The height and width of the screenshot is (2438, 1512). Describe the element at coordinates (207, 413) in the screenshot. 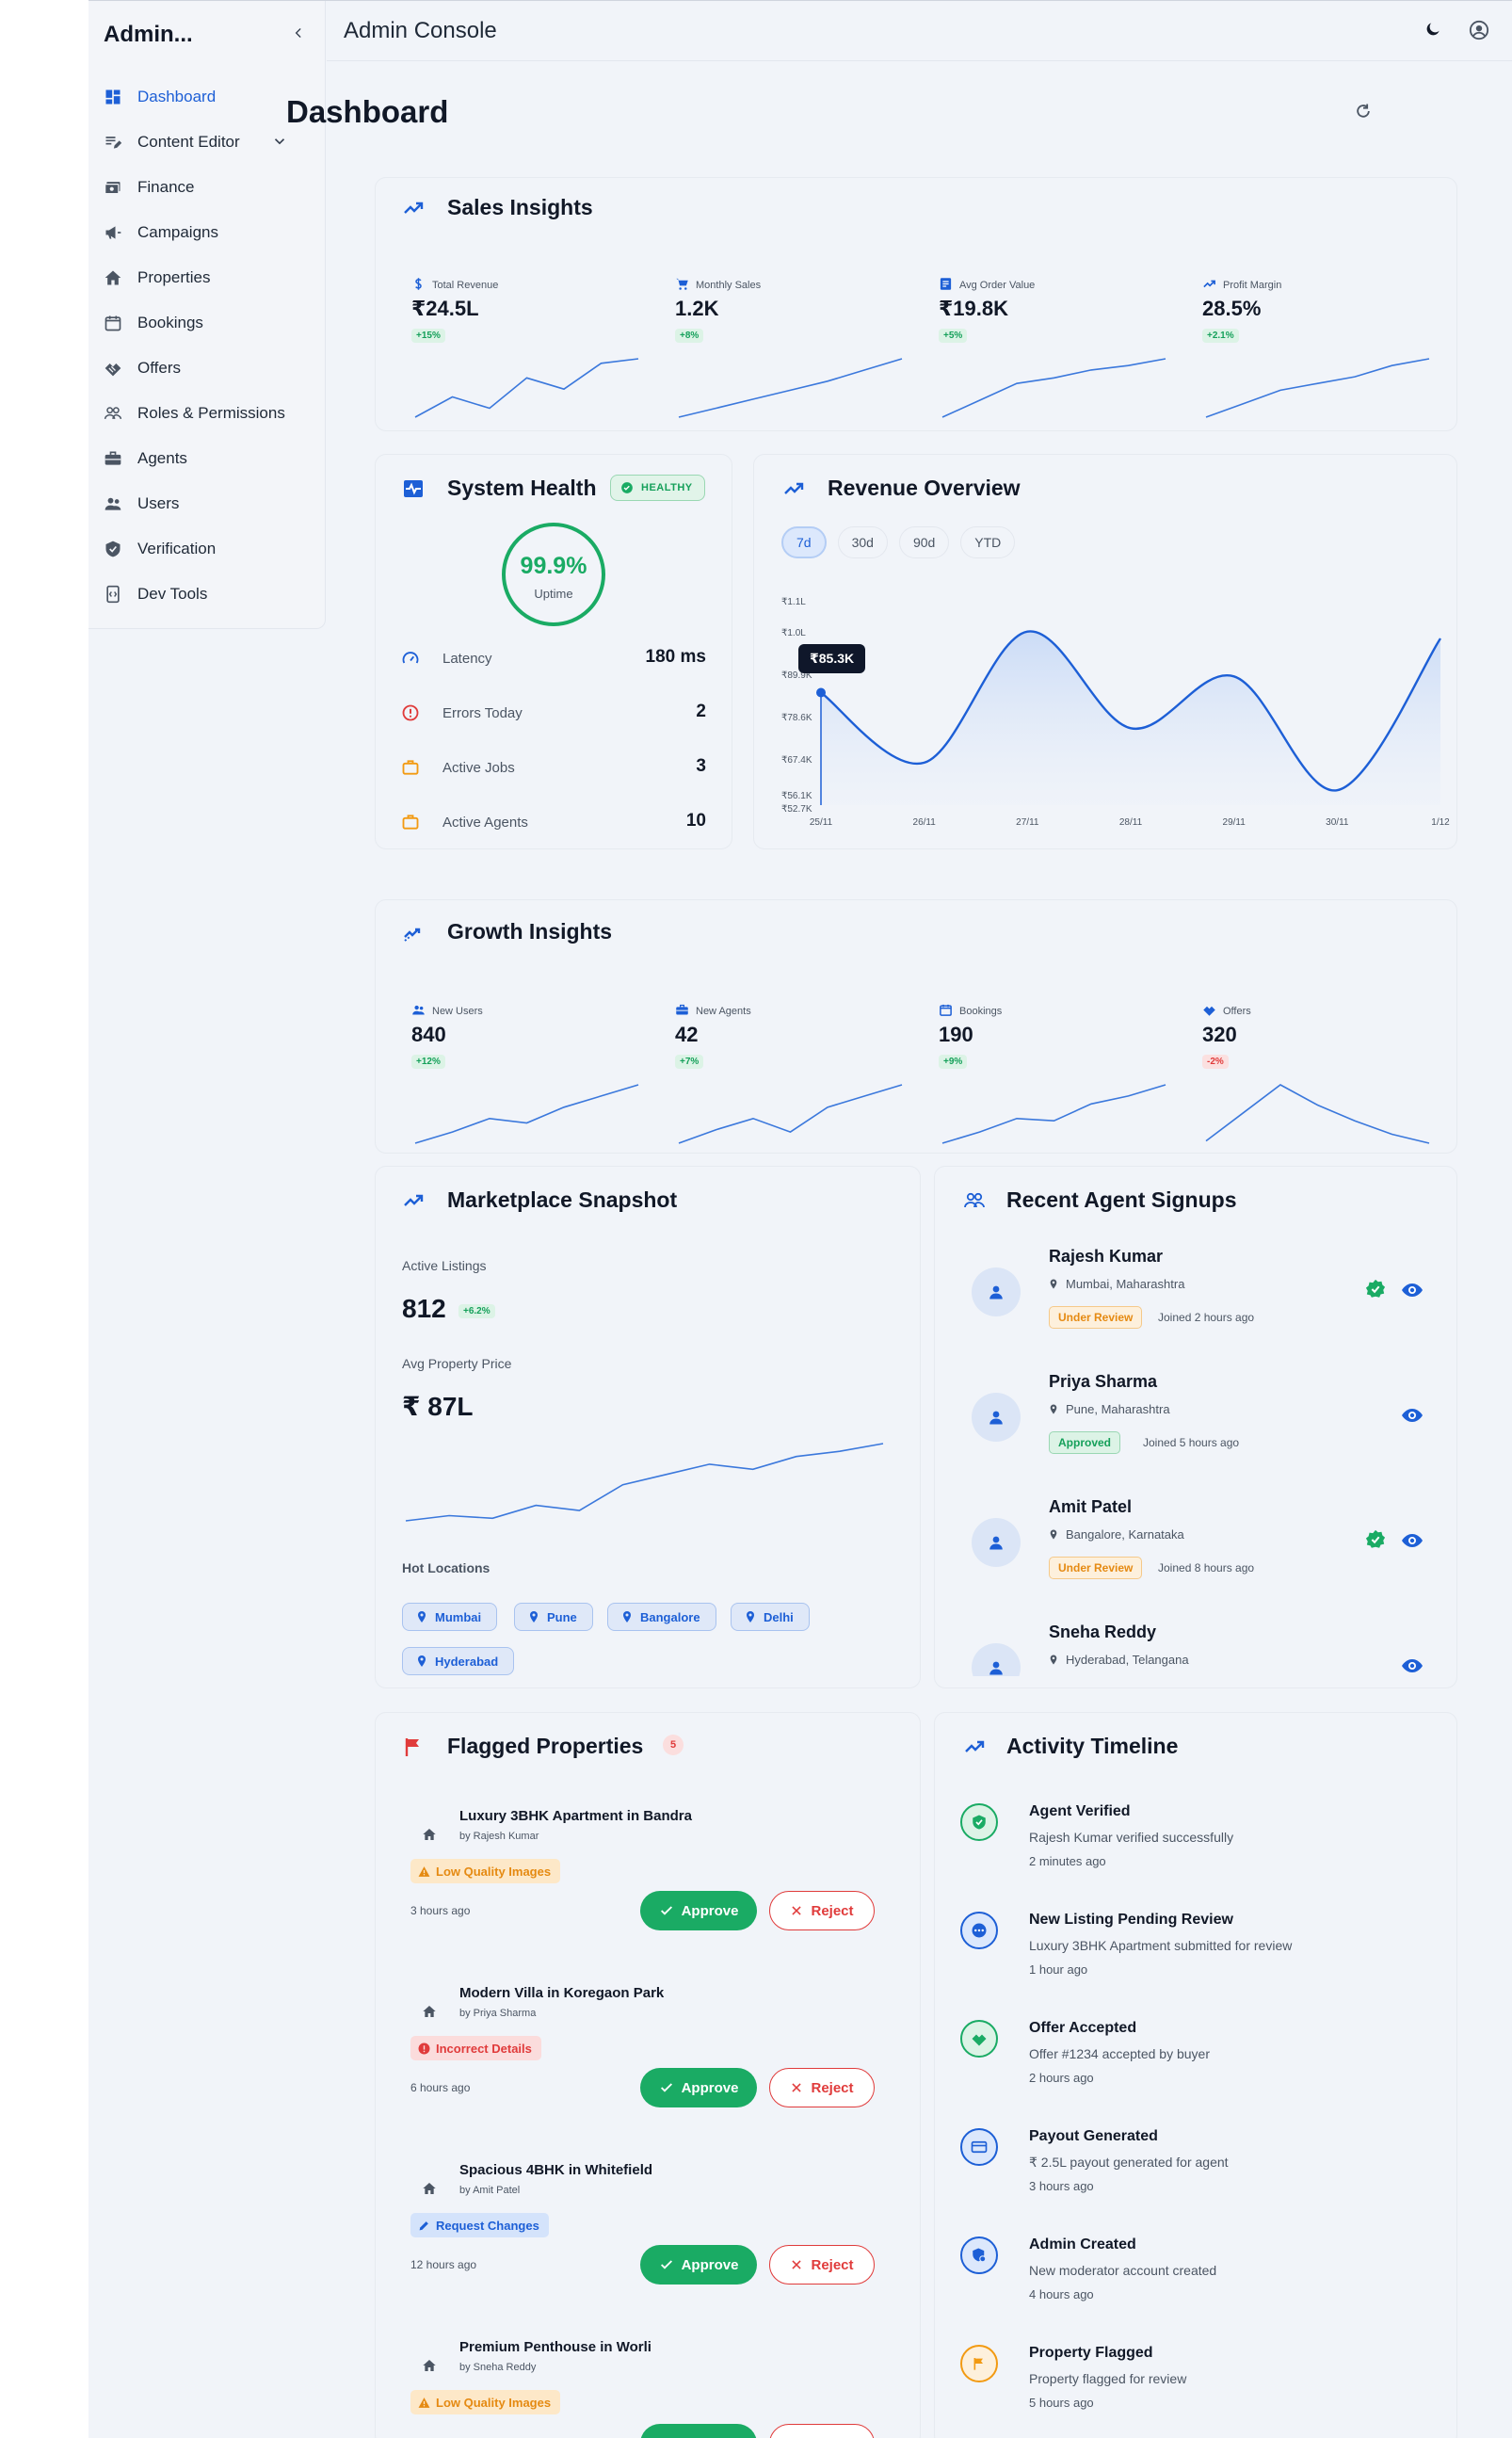

I see `sidebar-item-roles-permissions: Roles & Permissions` at that location.